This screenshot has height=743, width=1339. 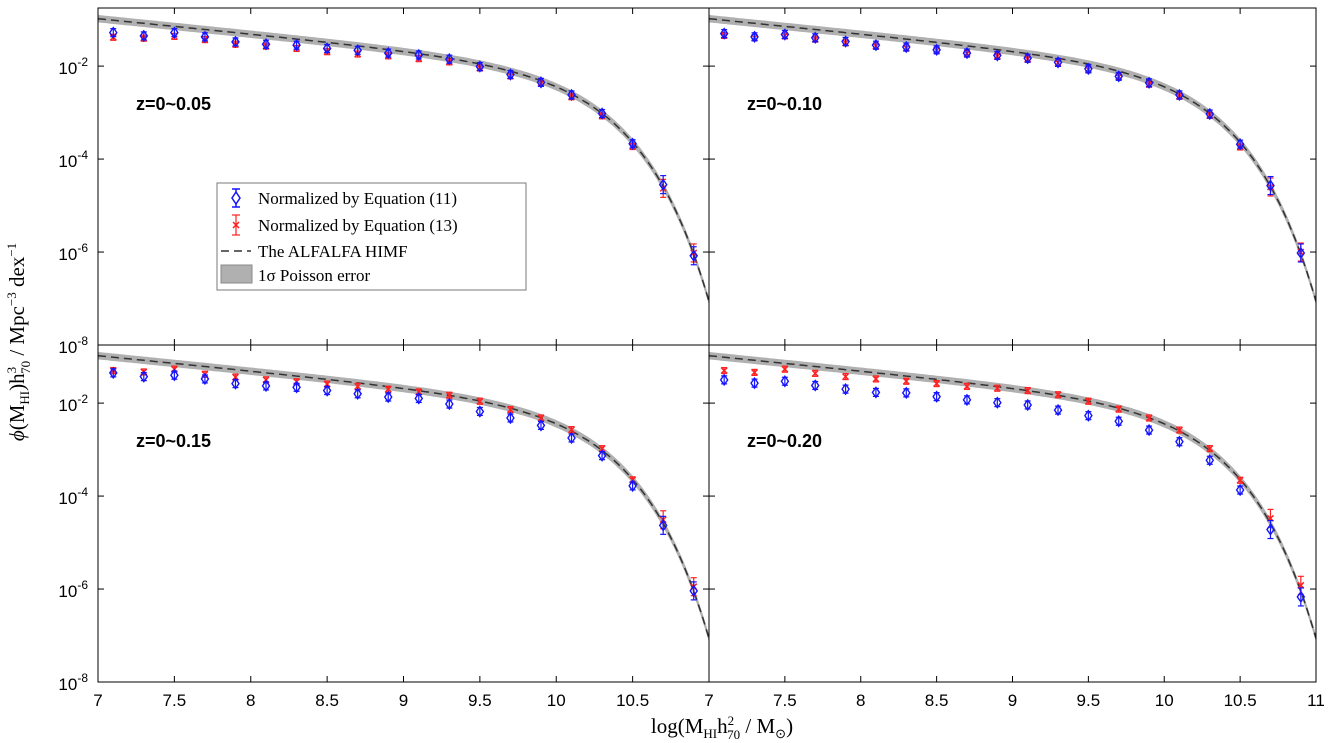 I want to click on legend-box, so click(x=371, y=236).